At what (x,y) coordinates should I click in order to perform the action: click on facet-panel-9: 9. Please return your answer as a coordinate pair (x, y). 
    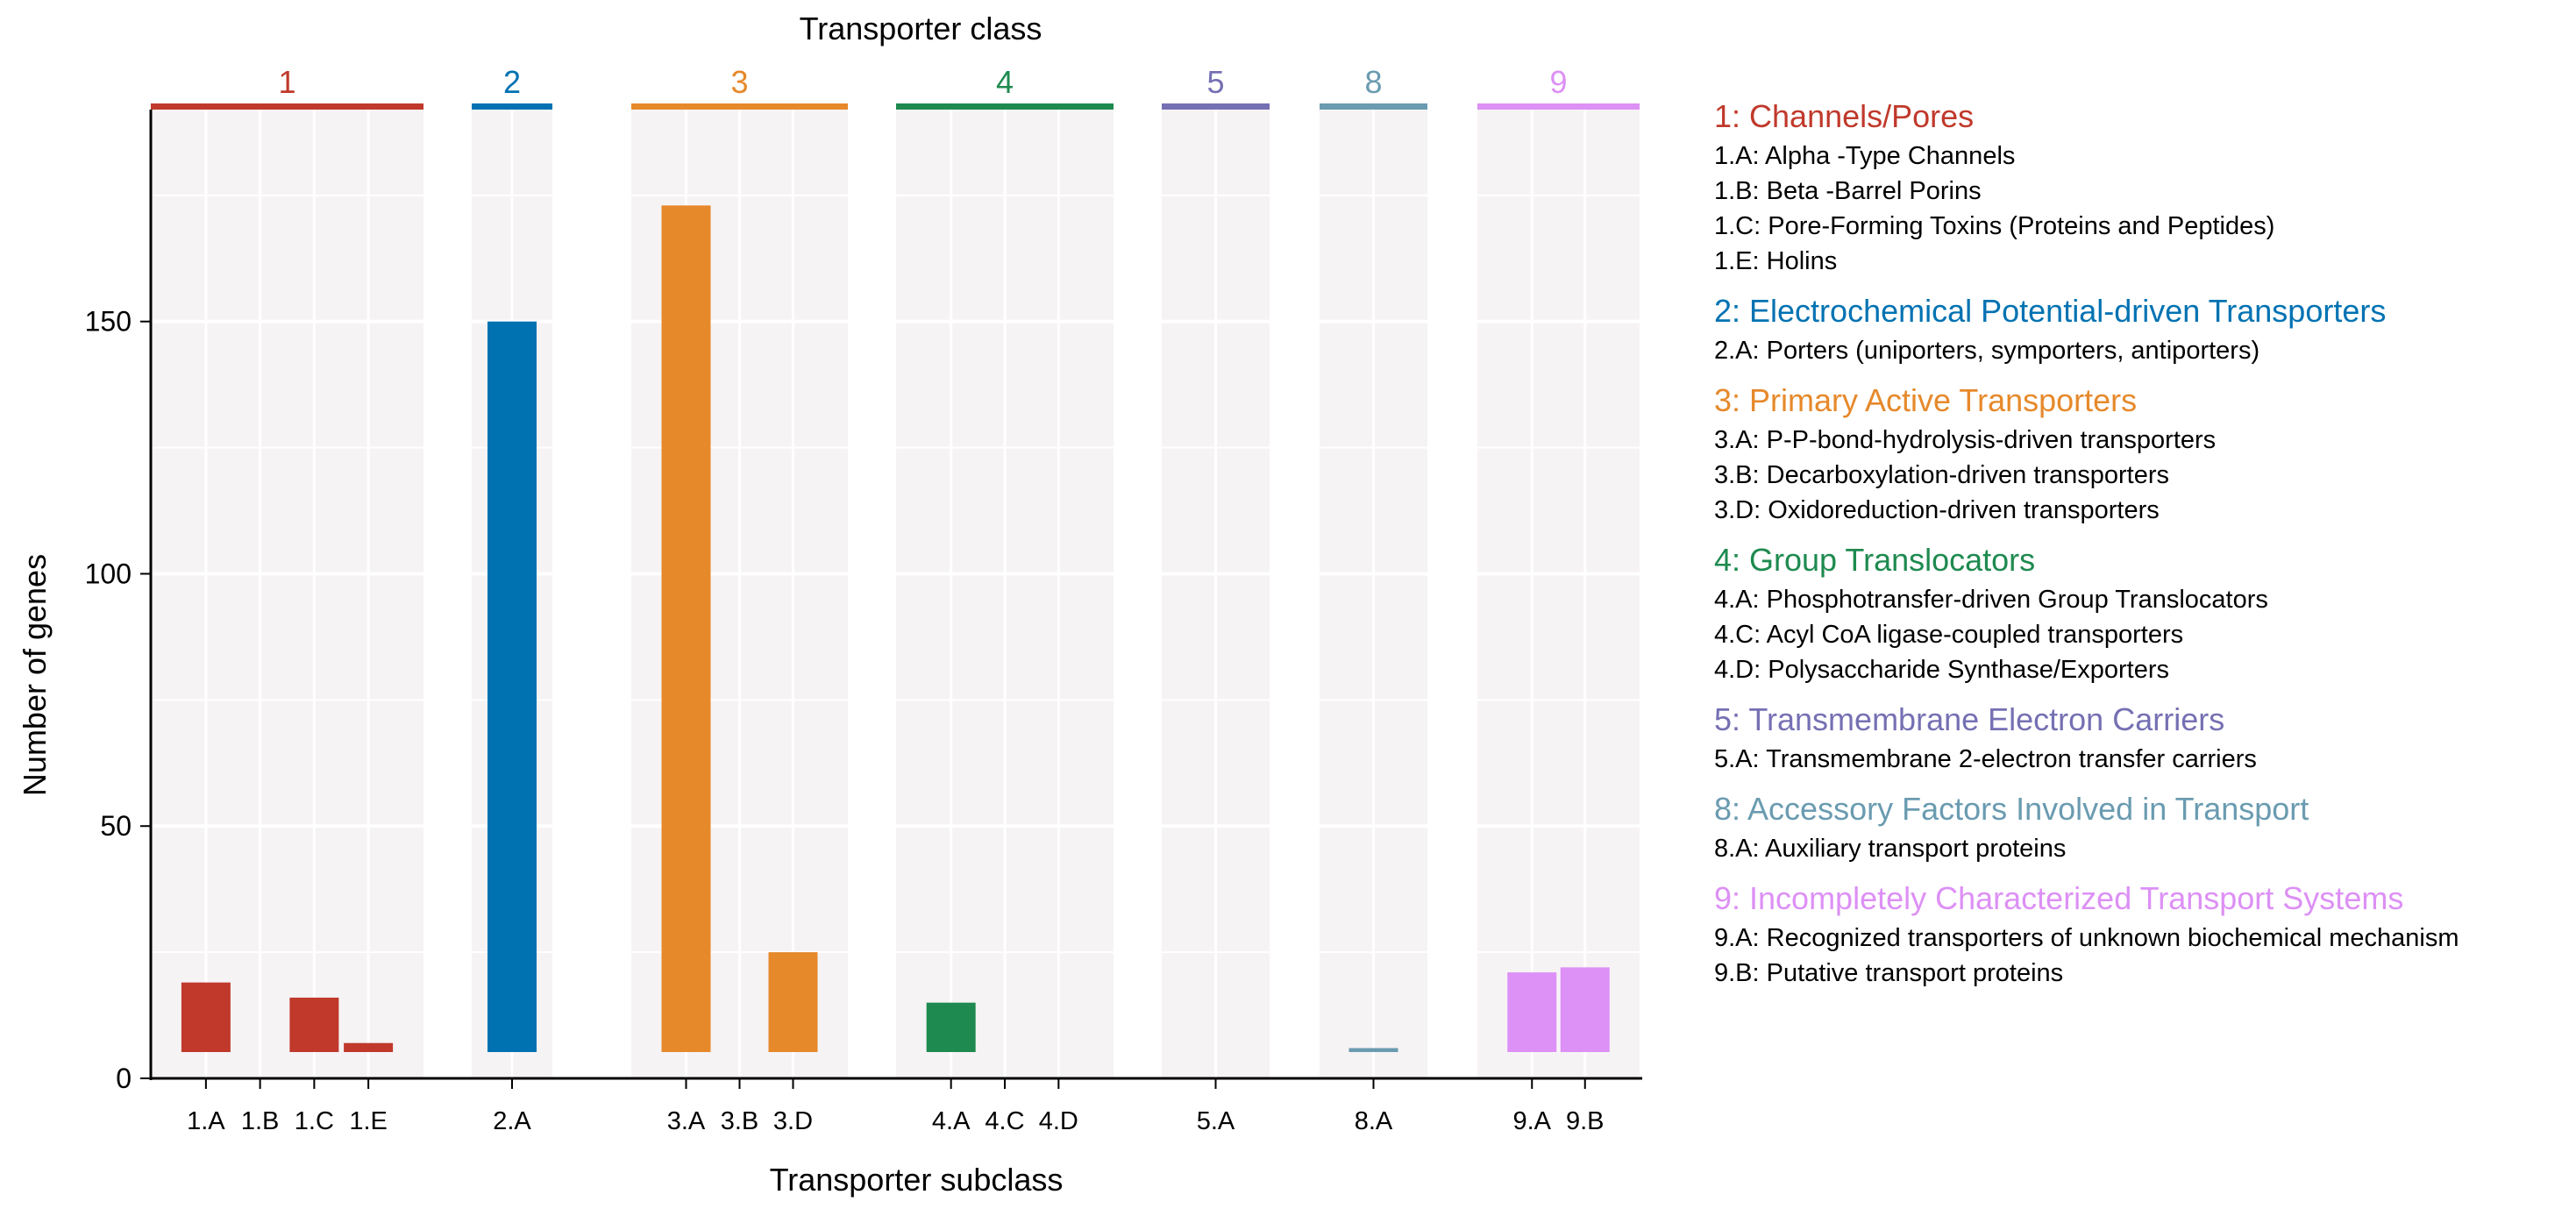
    Looking at the image, I should click on (1558, 571).